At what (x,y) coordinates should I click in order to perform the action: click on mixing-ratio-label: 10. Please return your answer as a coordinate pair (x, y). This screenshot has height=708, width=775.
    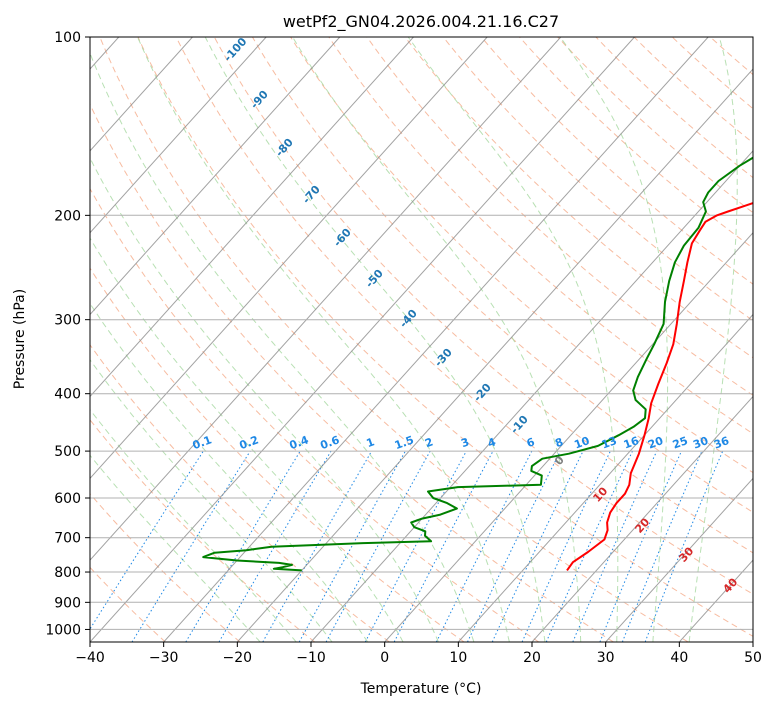
    Looking at the image, I should click on (581, 443).